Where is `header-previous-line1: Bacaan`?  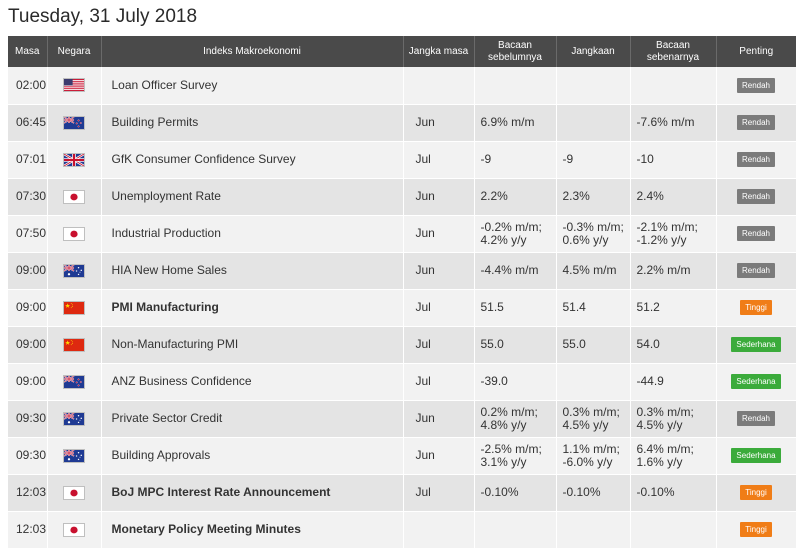 header-previous-line1: Bacaan is located at coordinates (515, 45).